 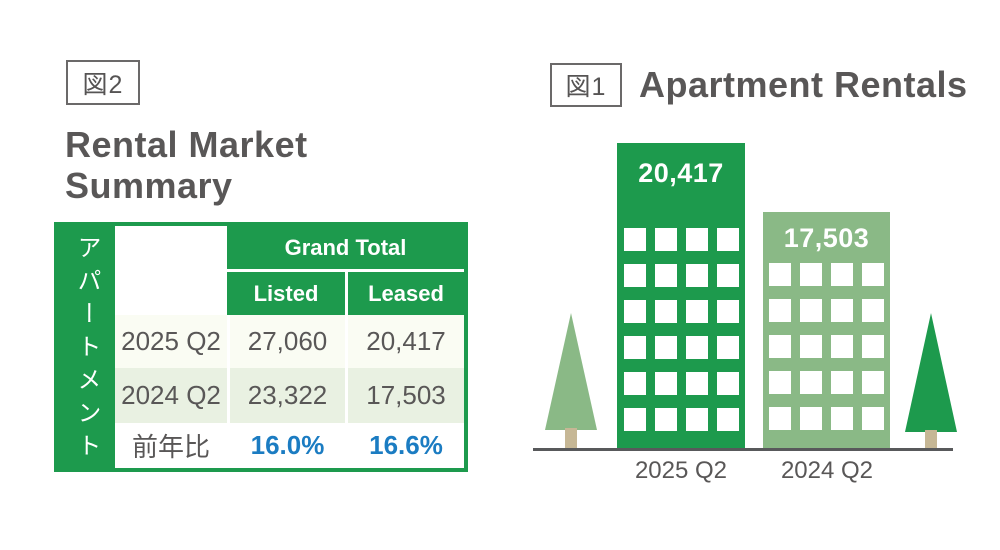 What do you see at coordinates (171, 445) in the screenshot?
I see `table-row-label-yoy: 前年比` at bounding box center [171, 445].